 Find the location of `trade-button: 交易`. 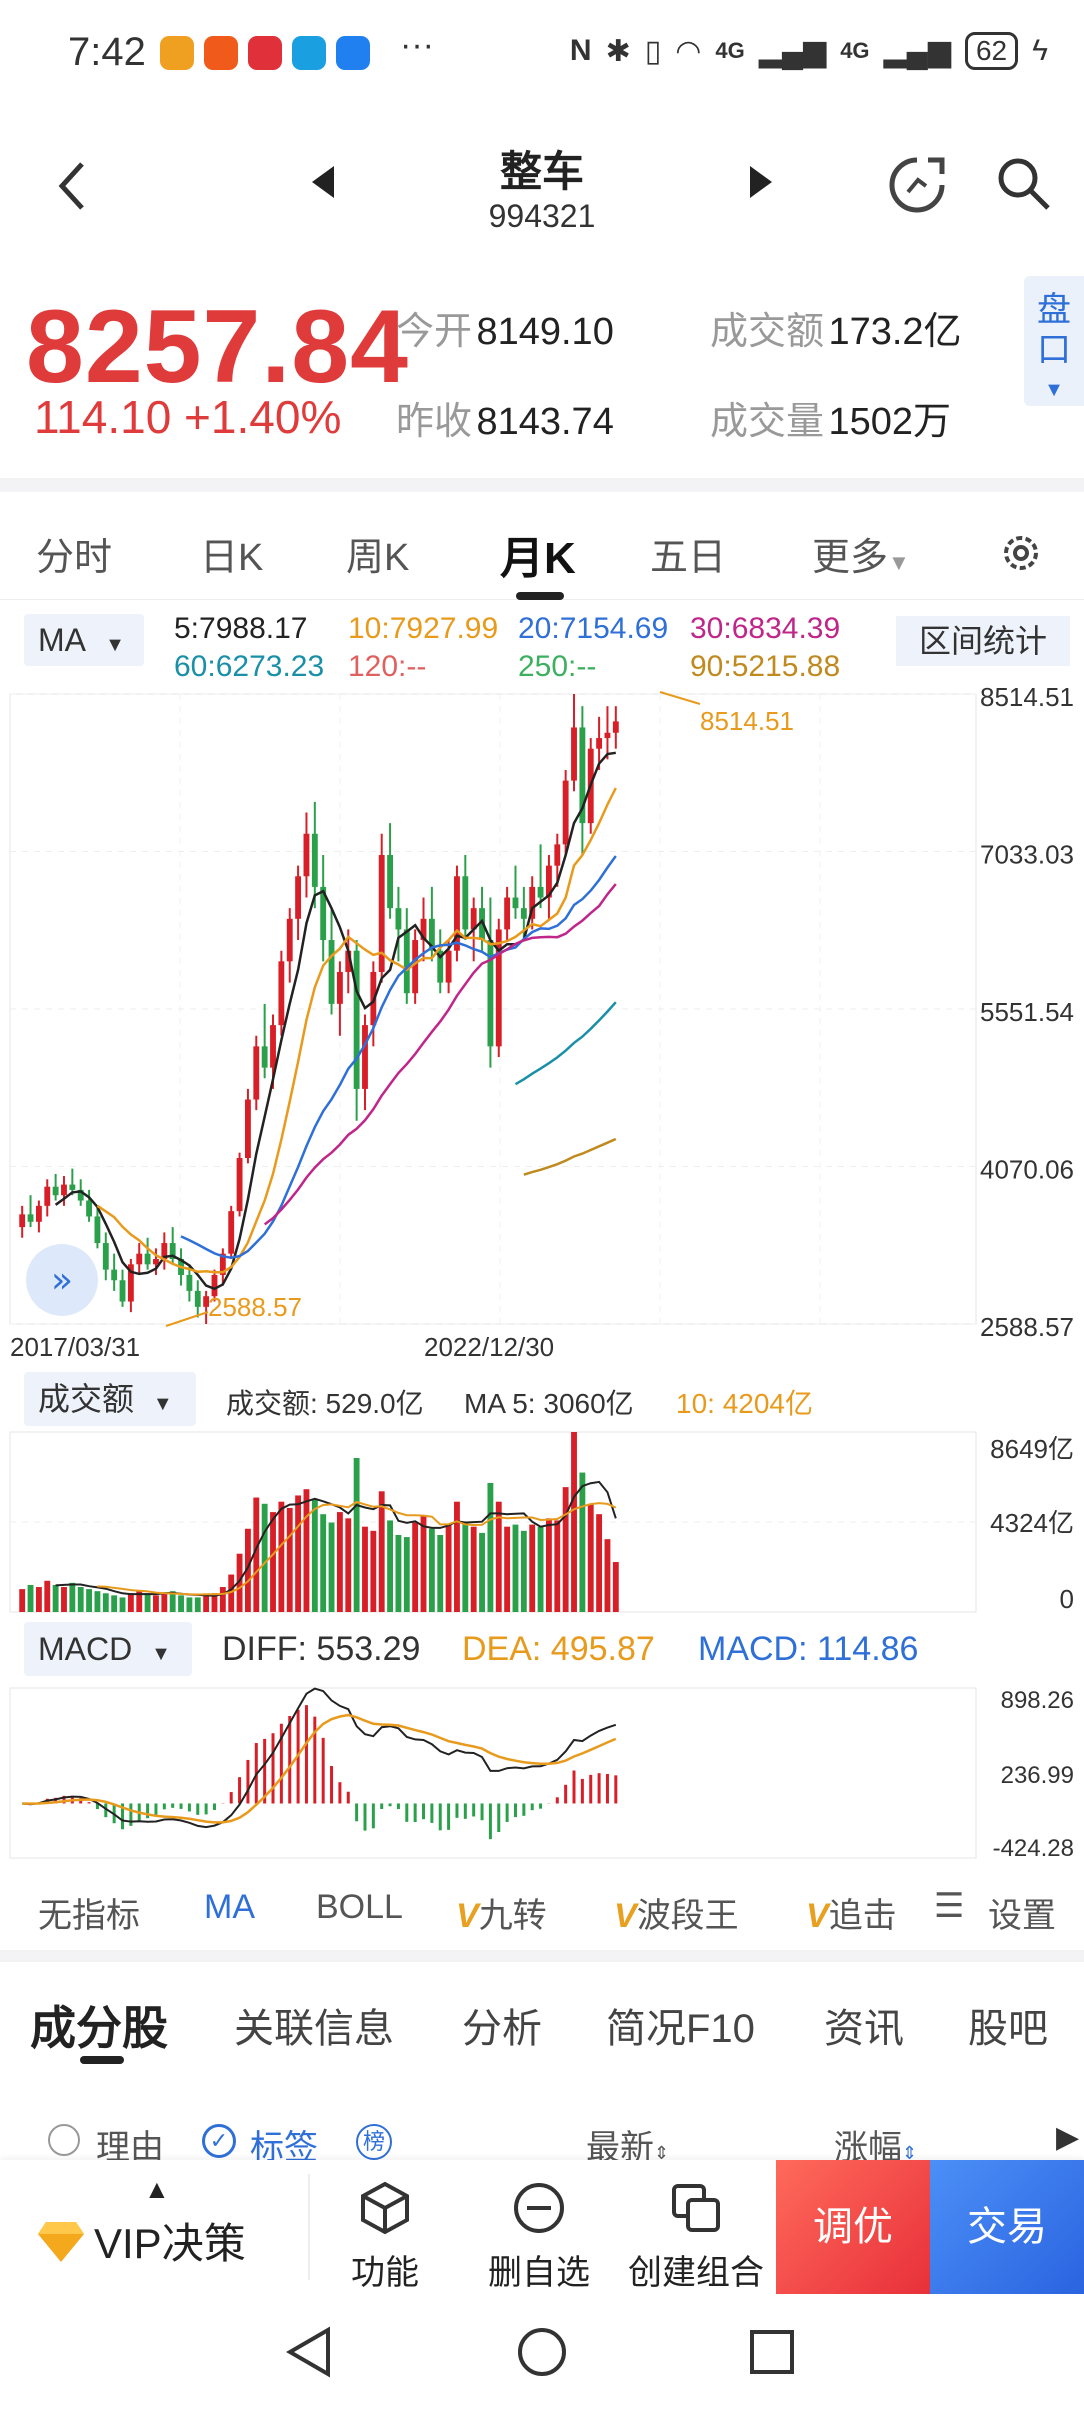

trade-button: 交易 is located at coordinates (1007, 2227).